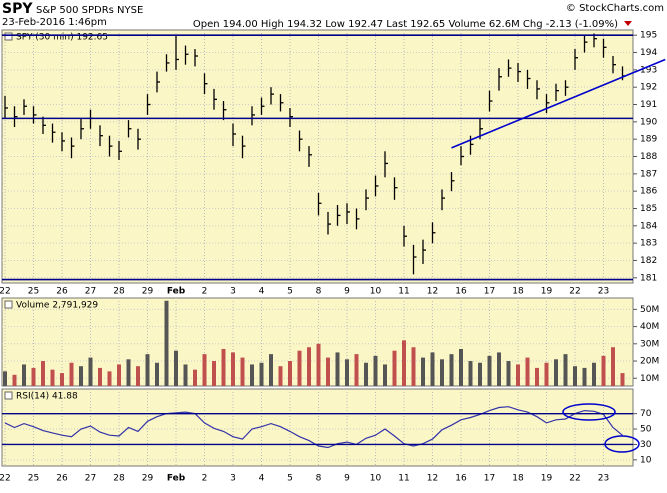  What do you see at coordinates (648, 105) in the screenshot?
I see `y-tick-label: 191` at bounding box center [648, 105].